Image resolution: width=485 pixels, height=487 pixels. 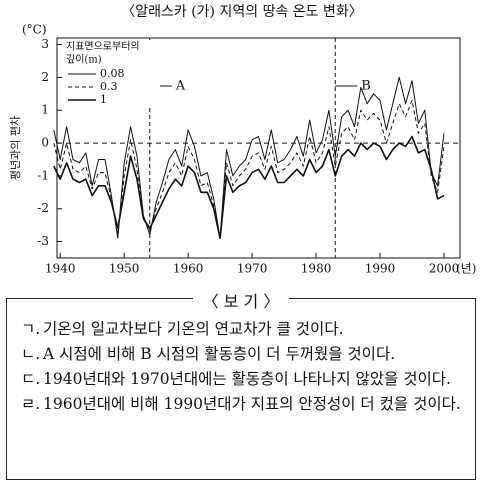 What do you see at coordinates (109, 86) in the screenshot?
I see `legend-label: 0.3` at bounding box center [109, 86].